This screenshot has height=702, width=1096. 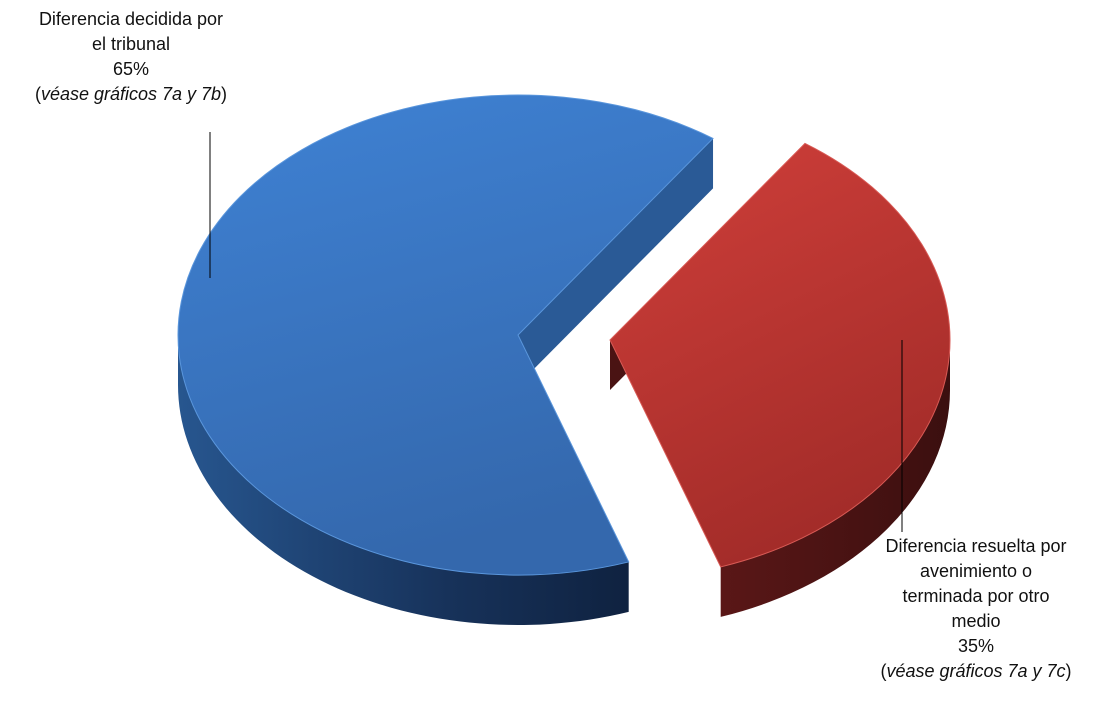 What do you see at coordinates (976, 646) in the screenshot?
I see `slice-value-label: 35%` at bounding box center [976, 646].